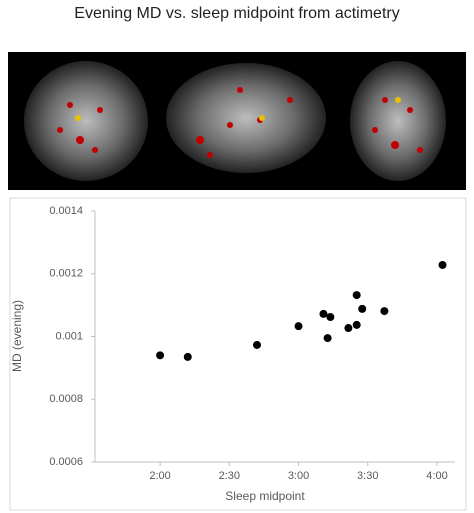  I want to click on x-tick-label: 4:00, so click(436, 476).